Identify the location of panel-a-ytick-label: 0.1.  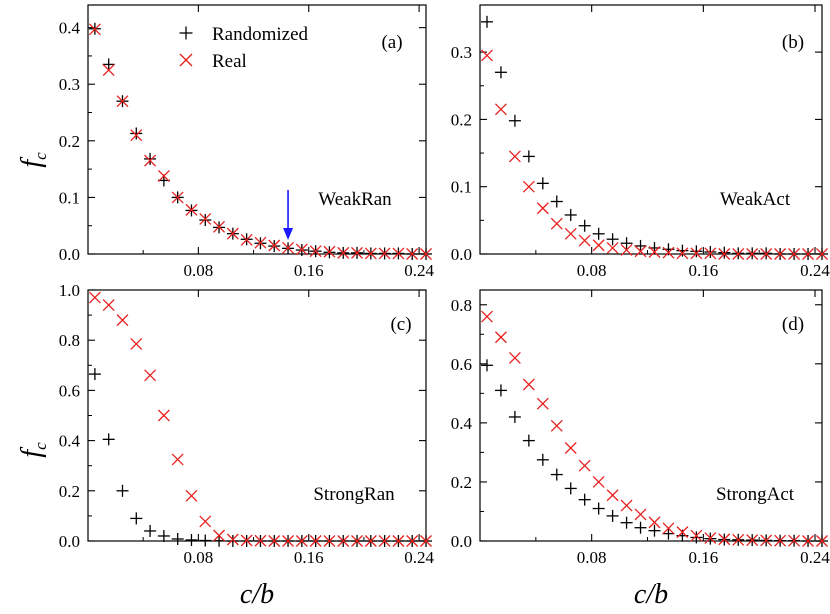
(69, 197).